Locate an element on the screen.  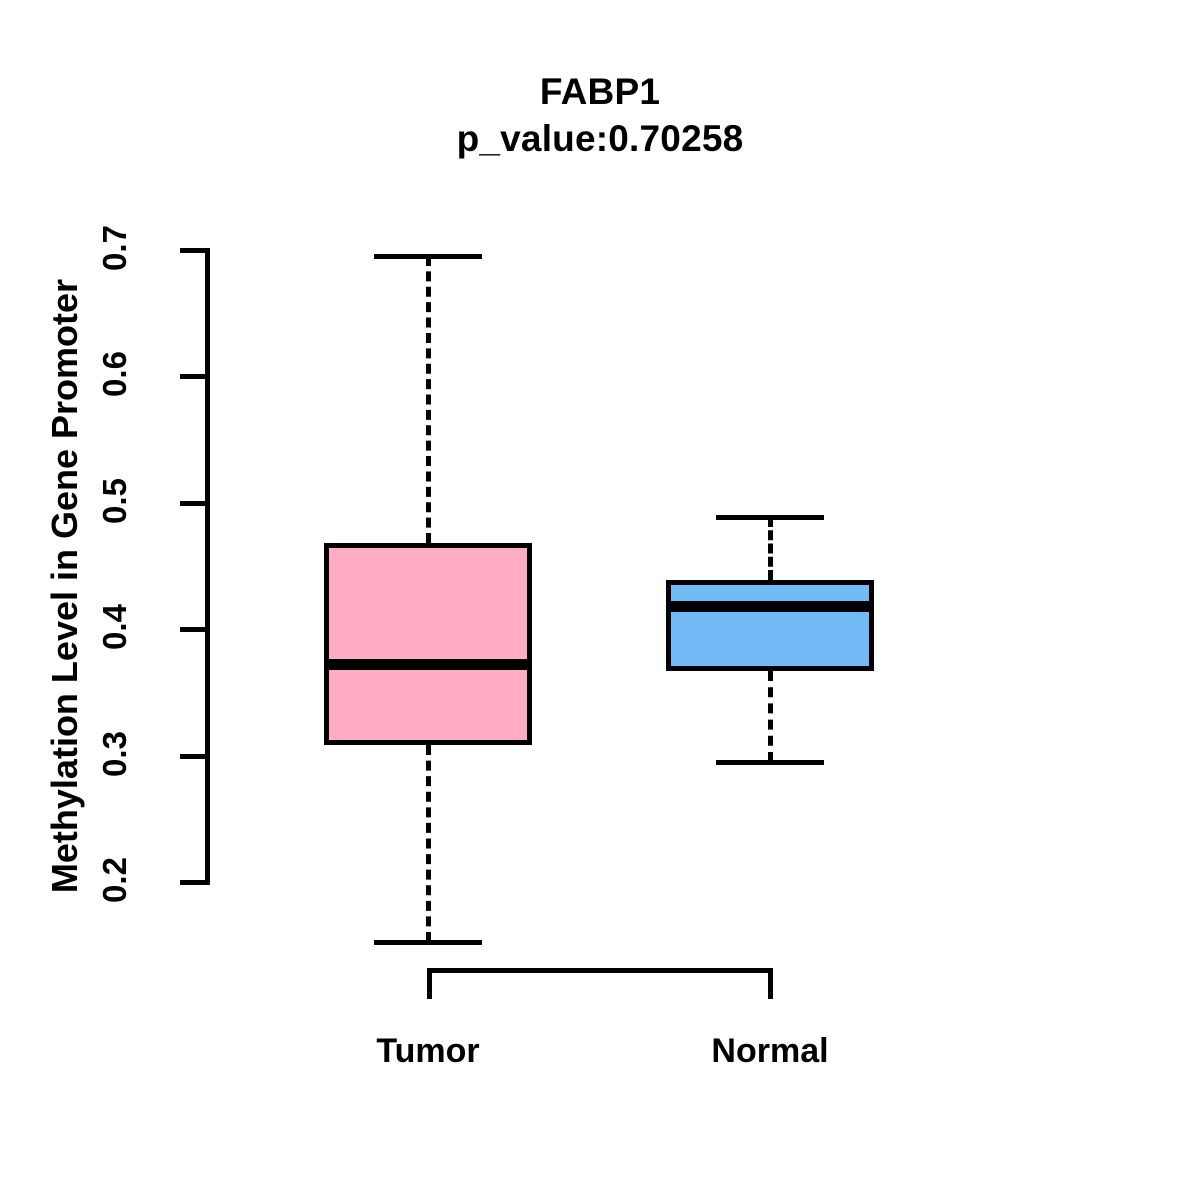
cap-upper-normal is located at coordinates (770, 518).